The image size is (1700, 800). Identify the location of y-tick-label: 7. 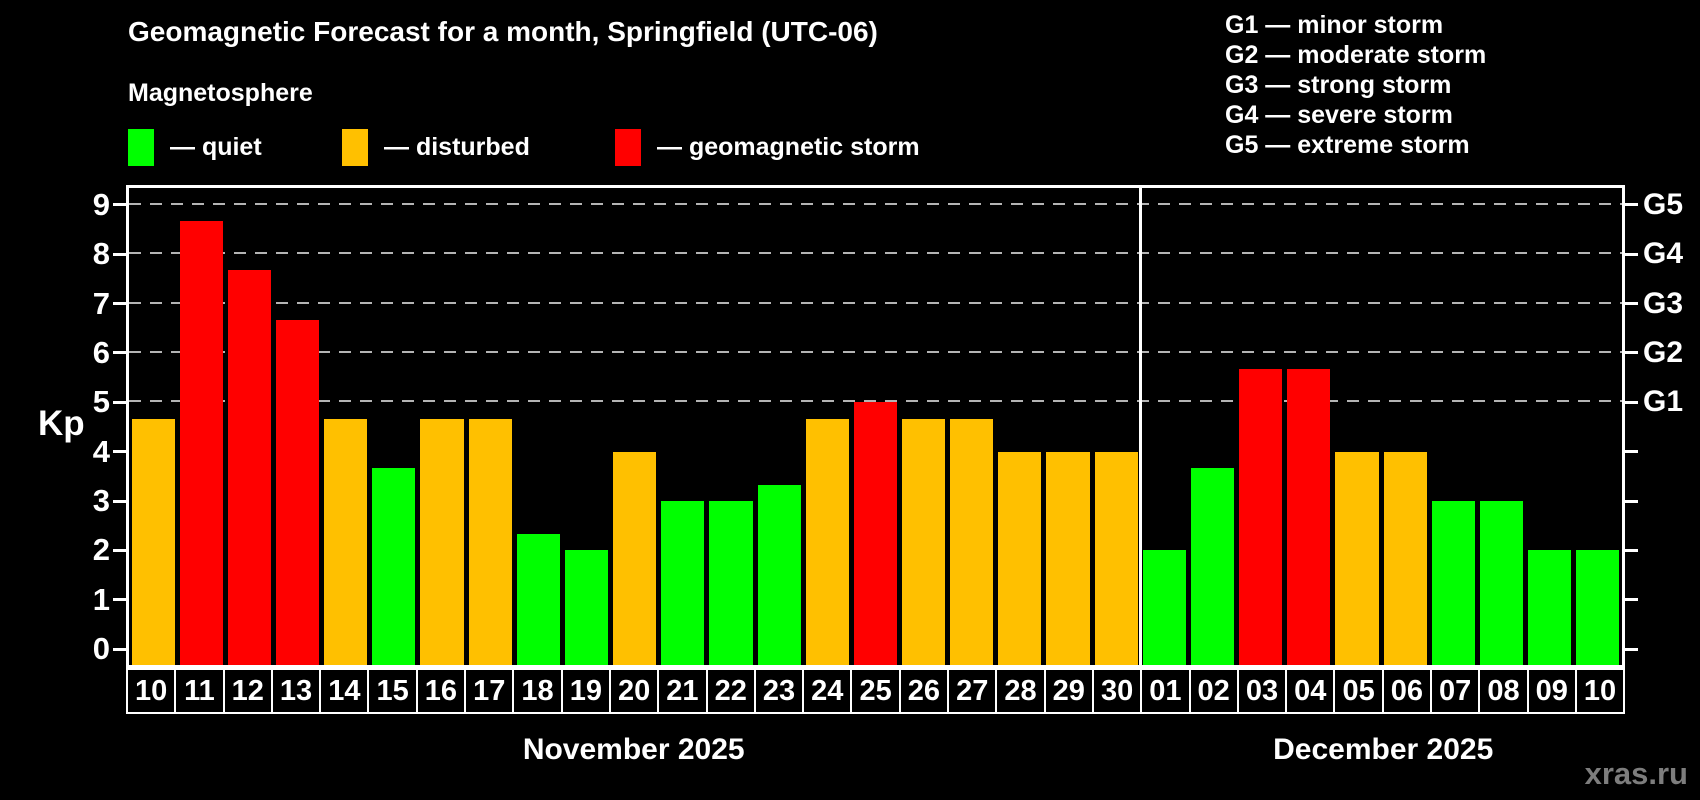
(101, 303).